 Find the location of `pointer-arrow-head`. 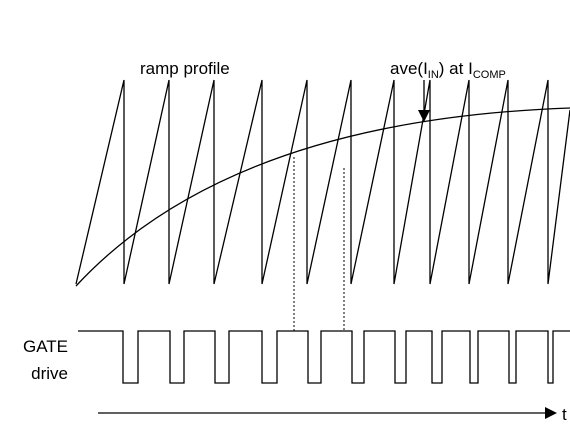

pointer-arrow-head is located at coordinates (424, 116).